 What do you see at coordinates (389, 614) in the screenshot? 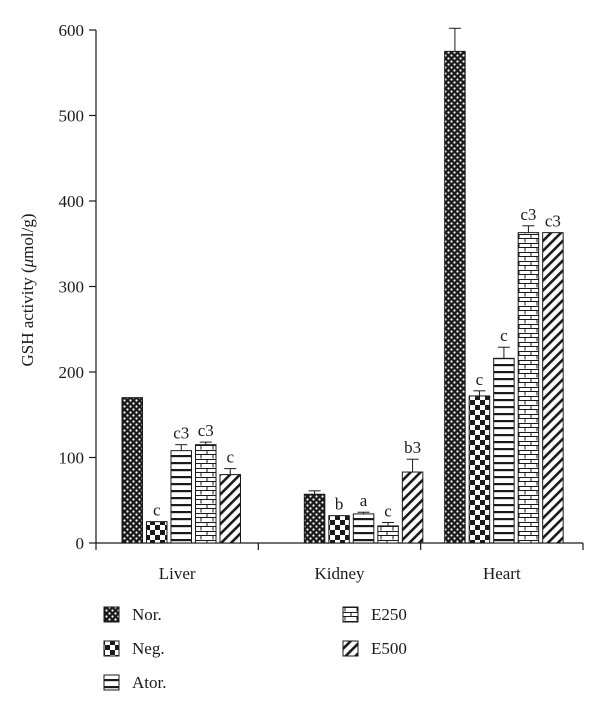
I see `legend-label: E250` at bounding box center [389, 614].